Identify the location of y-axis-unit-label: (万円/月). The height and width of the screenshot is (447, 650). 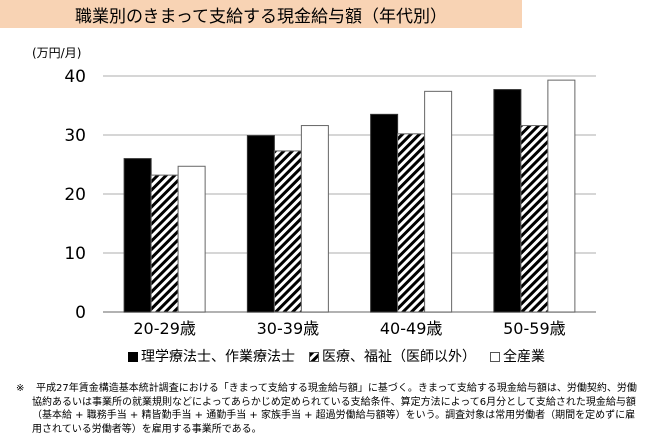
(57, 53).